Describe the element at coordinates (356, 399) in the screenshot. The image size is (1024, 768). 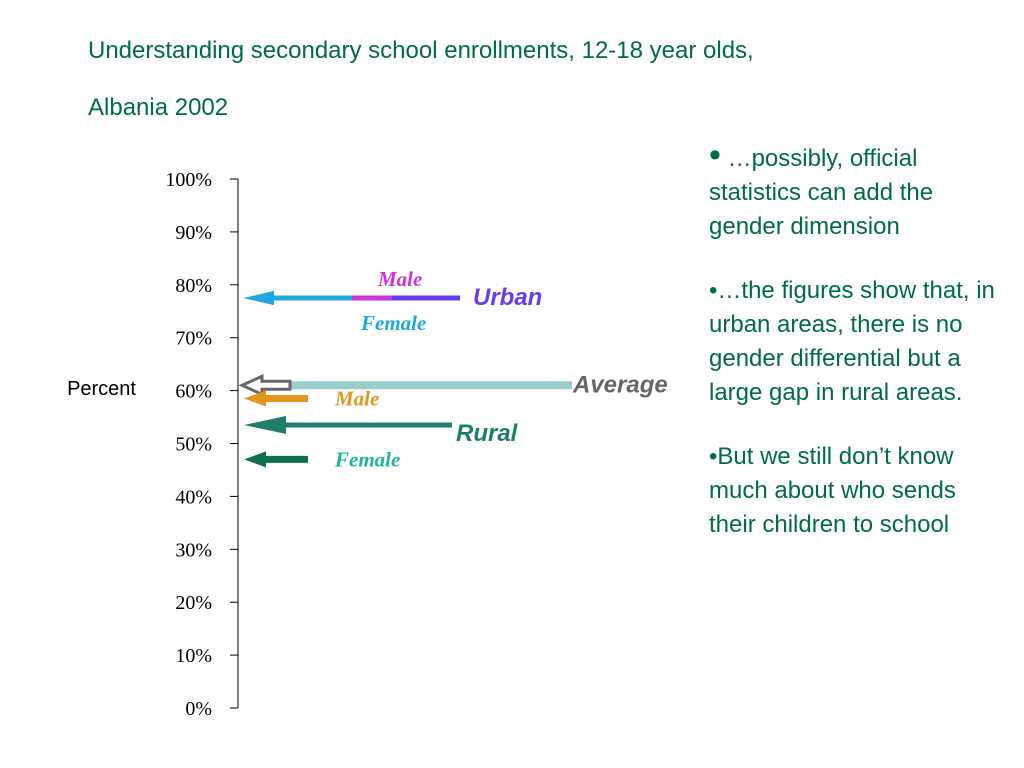
I see `rural-male-label: Male` at that location.